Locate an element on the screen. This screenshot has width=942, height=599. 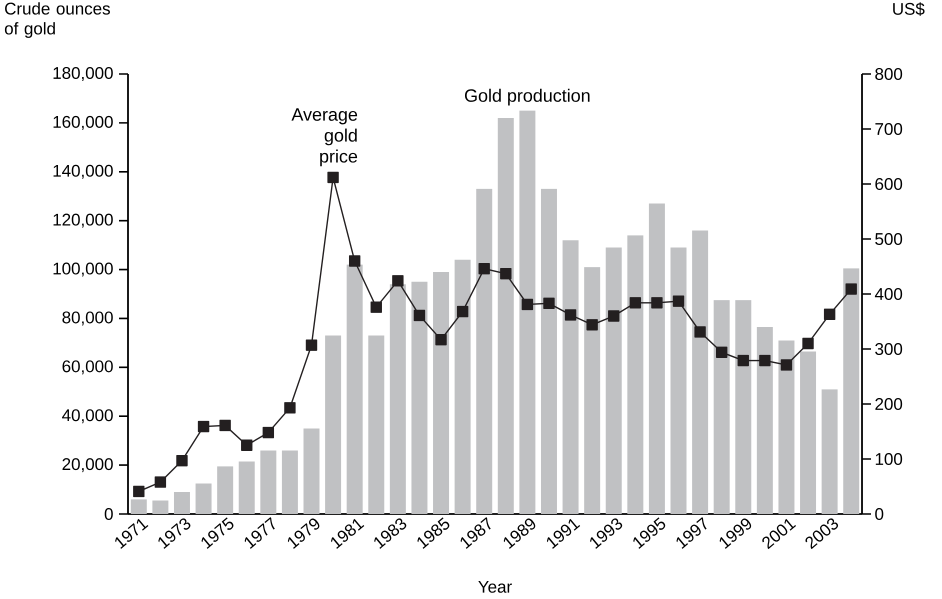
y-tick-label: 180,000 is located at coordinates (83, 73).